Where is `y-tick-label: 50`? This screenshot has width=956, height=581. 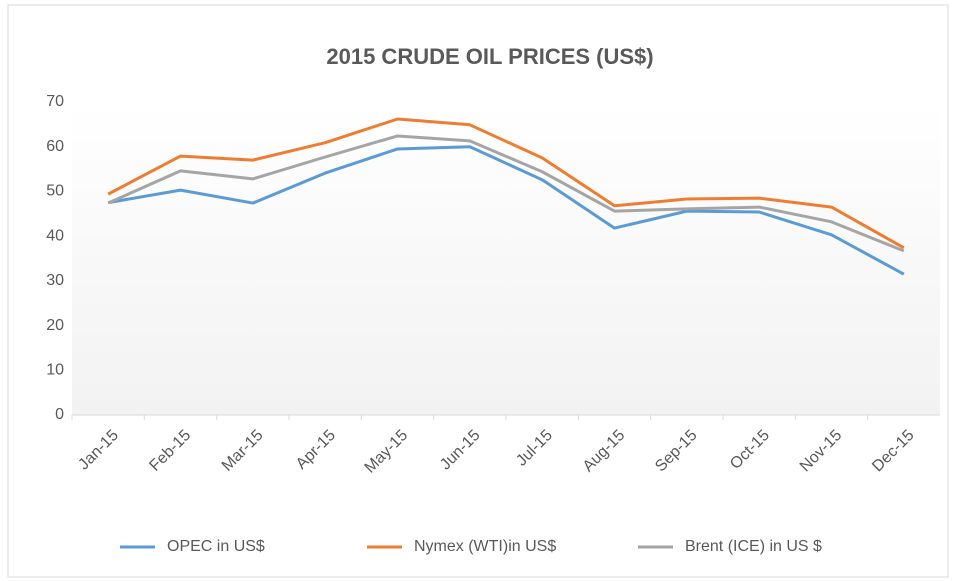 y-tick-label: 50 is located at coordinates (55, 191).